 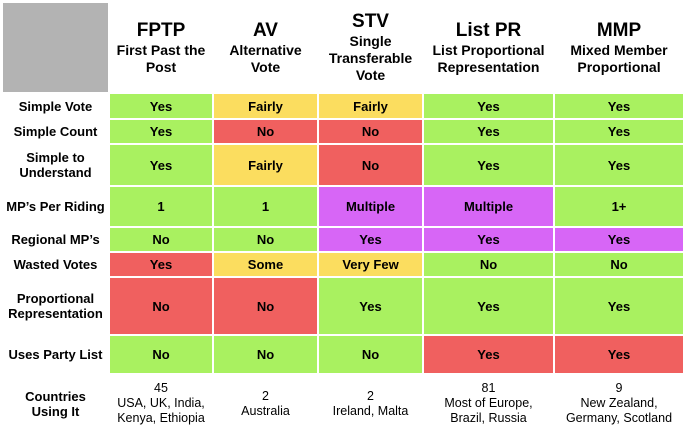 What do you see at coordinates (161, 410) in the screenshot?
I see `country-list: USA, UK, India, Kenya, Ethiopia` at bounding box center [161, 410].